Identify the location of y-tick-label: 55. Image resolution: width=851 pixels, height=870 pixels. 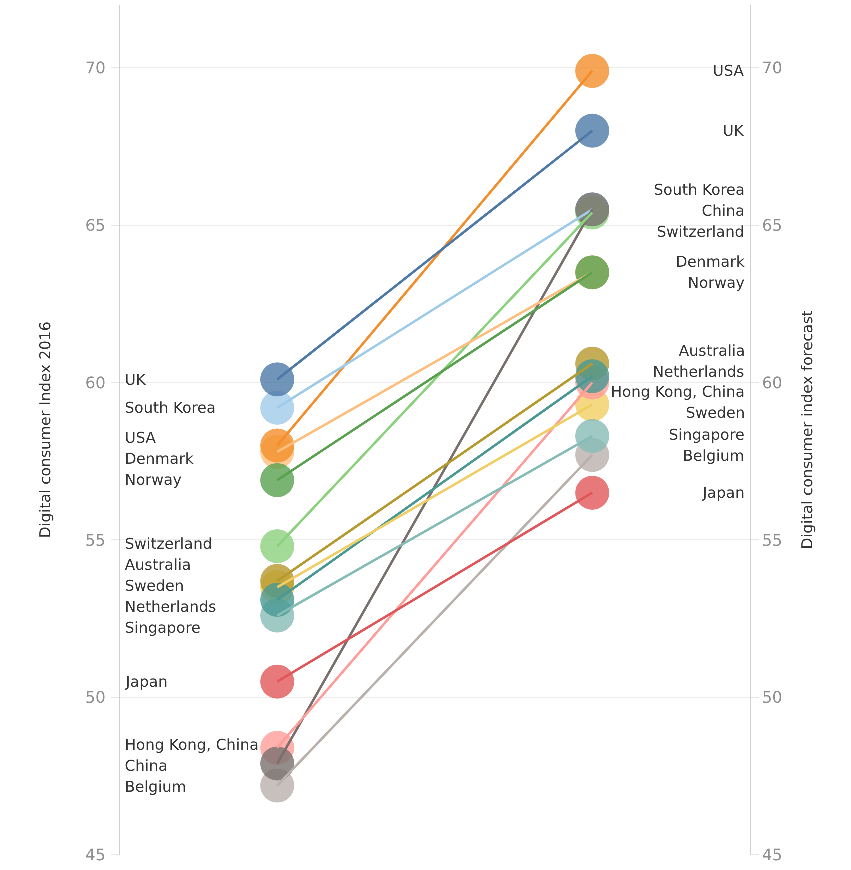
(95, 540).